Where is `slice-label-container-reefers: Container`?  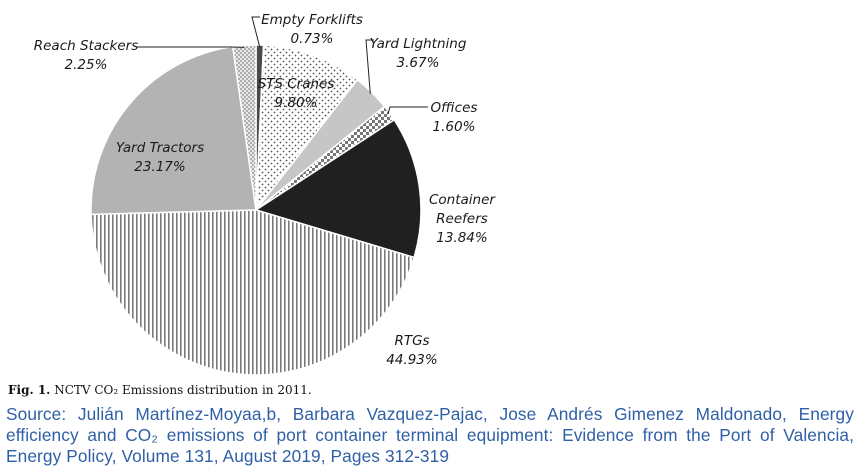 slice-label-container-reefers: Container is located at coordinates (462, 200).